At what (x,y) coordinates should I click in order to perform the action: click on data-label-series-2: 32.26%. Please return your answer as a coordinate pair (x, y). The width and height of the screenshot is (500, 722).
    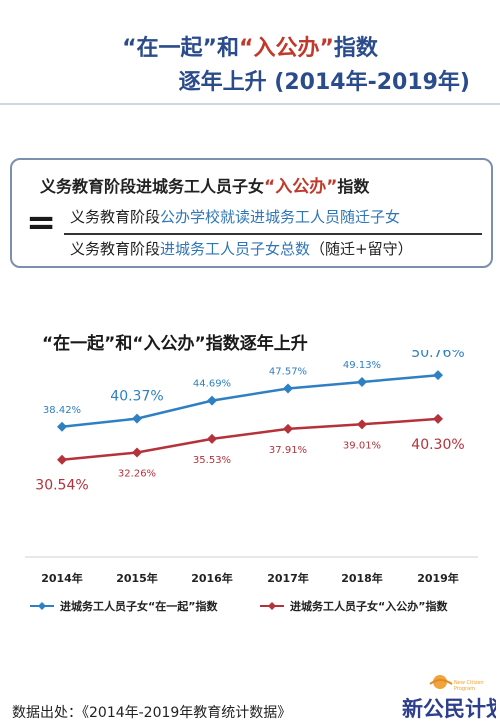
    Looking at the image, I should click on (137, 474).